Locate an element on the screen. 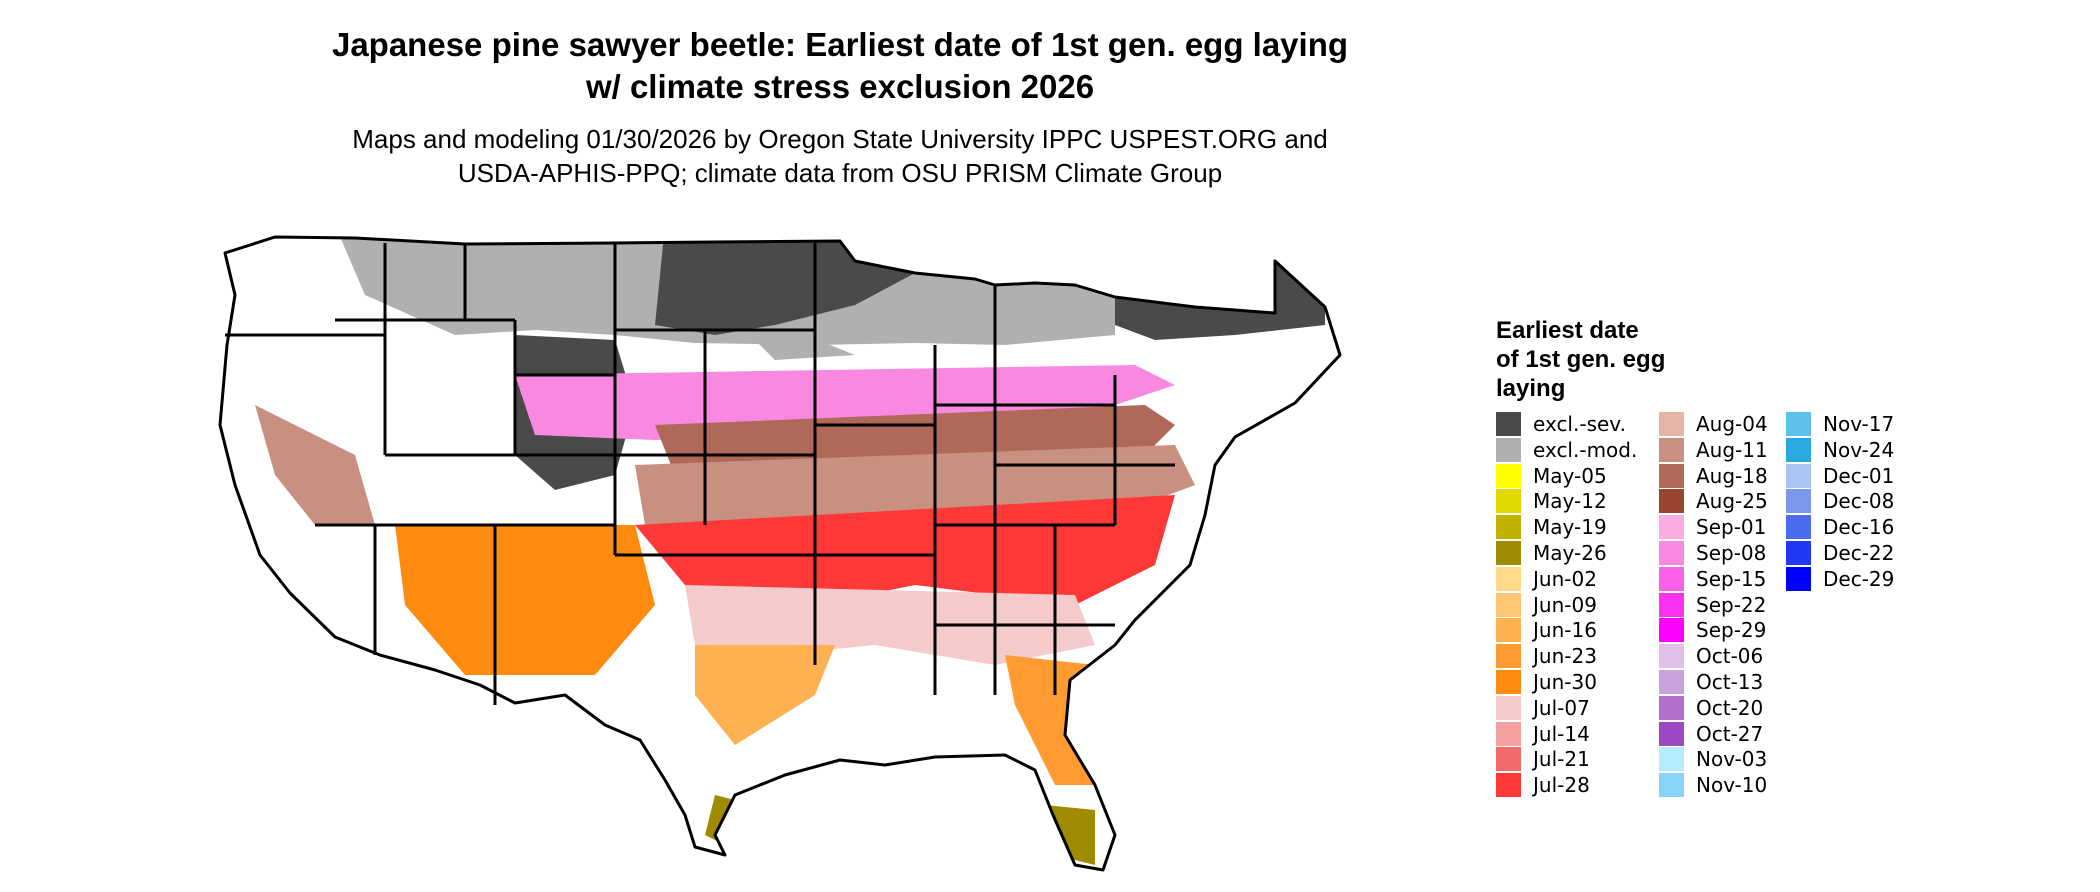  legend-label: Oct-20 is located at coordinates (1730, 707).